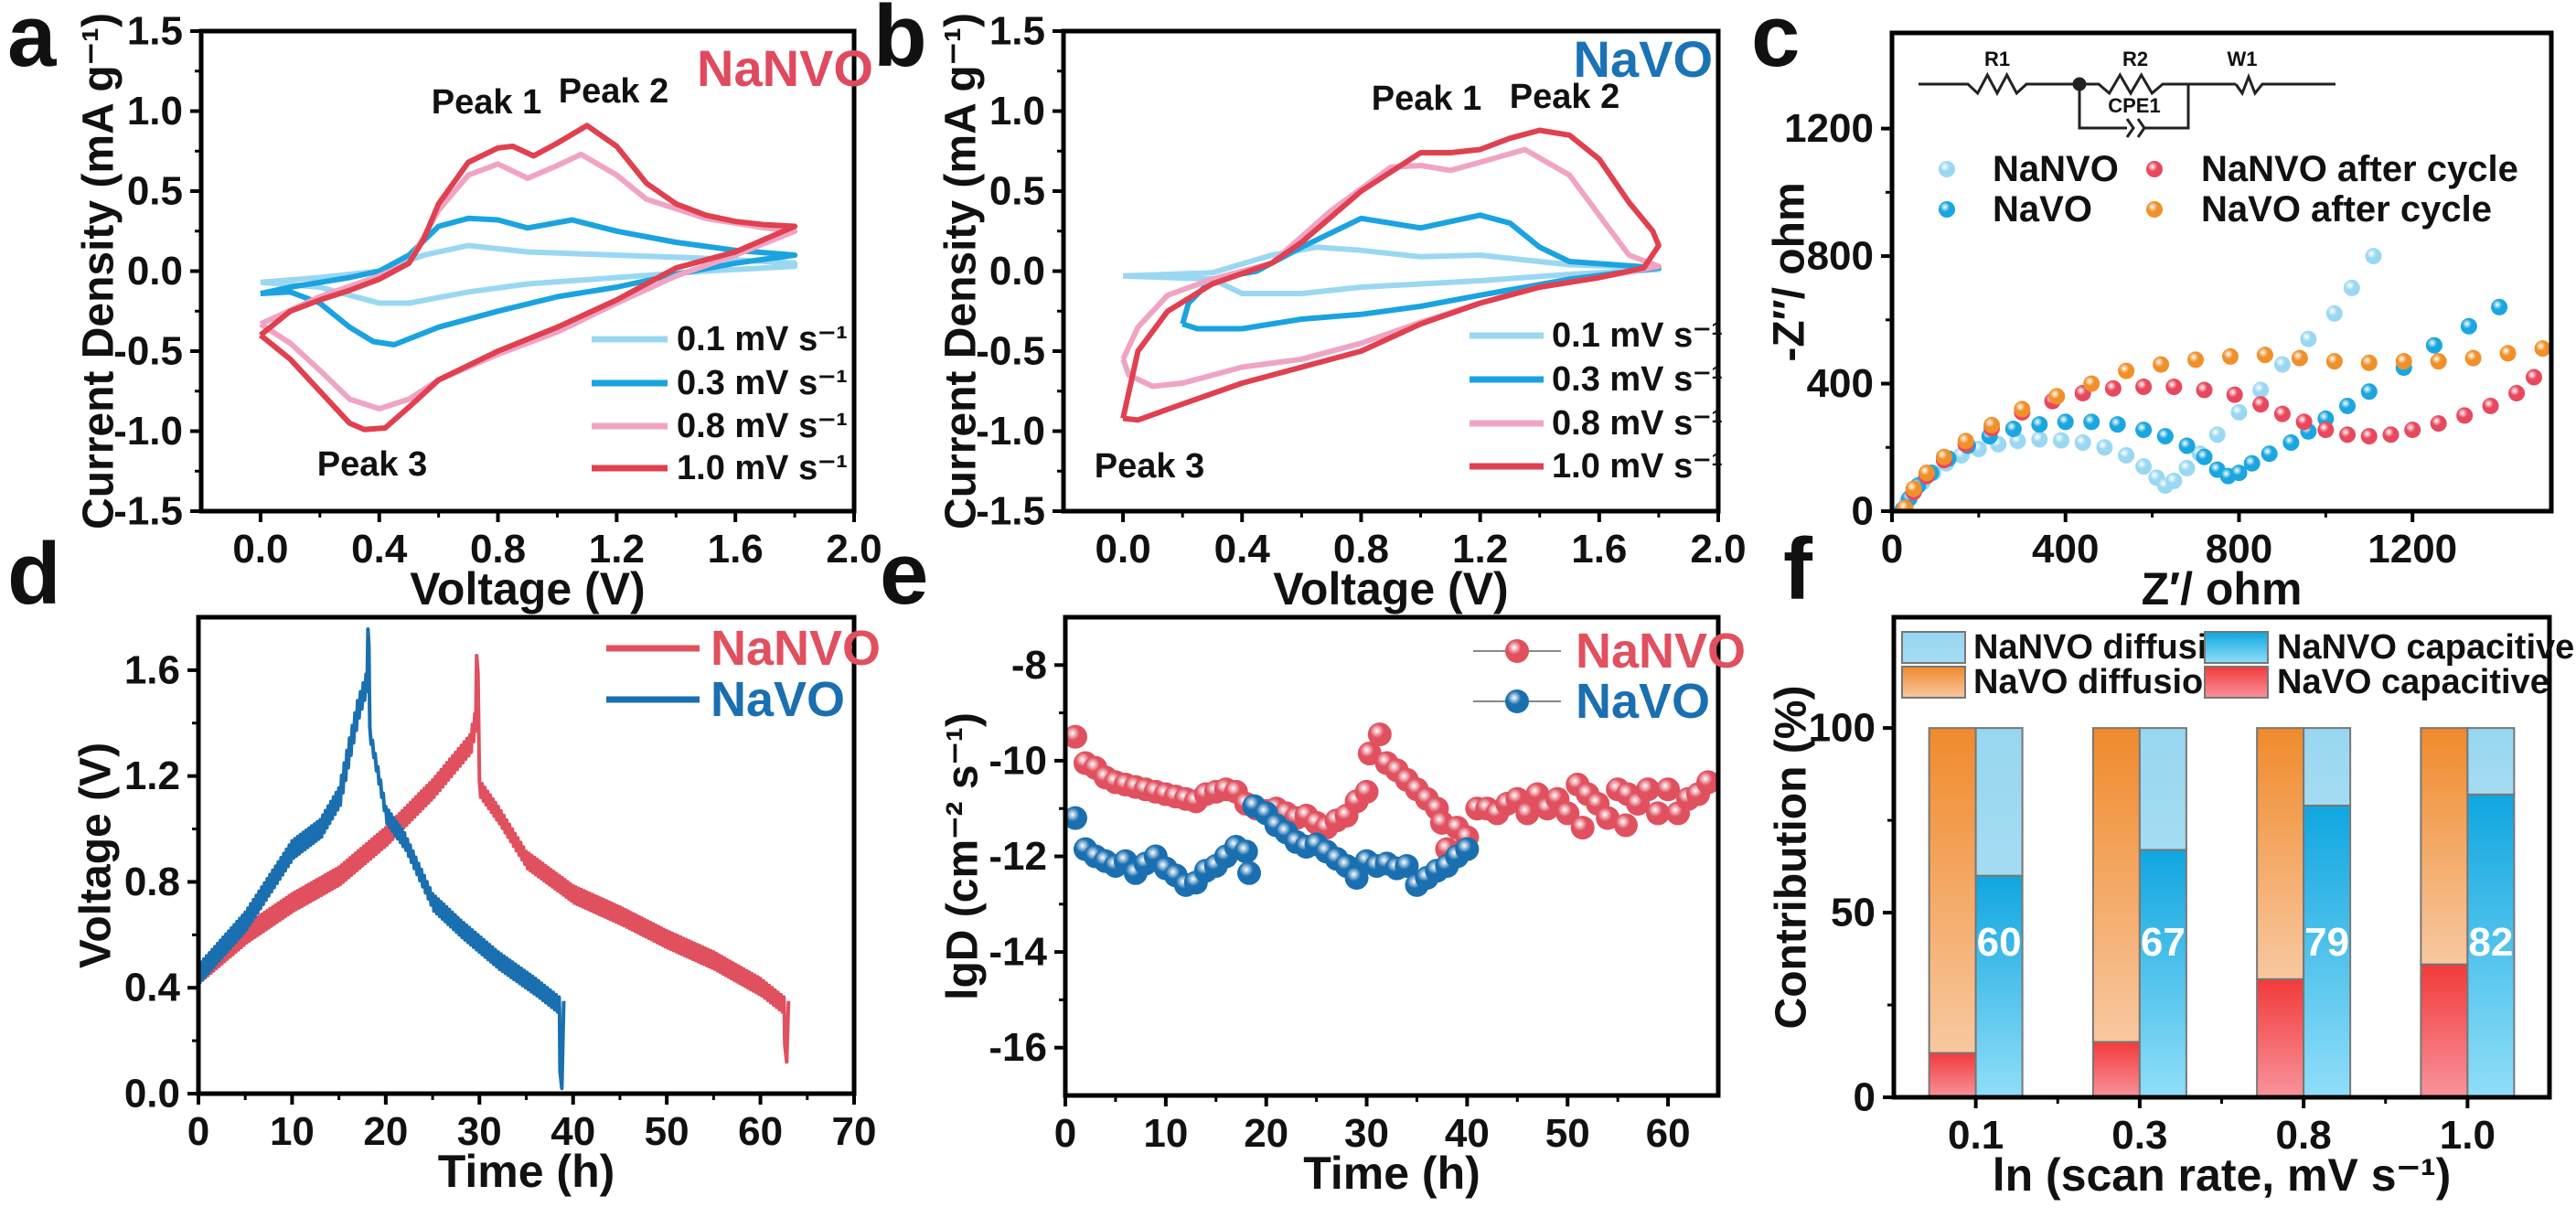 The width and height of the screenshot is (2576, 1218). What do you see at coordinates (2098, 682) in the screenshot?
I see `legend-label: NaVO diffusion` at bounding box center [2098, 682].